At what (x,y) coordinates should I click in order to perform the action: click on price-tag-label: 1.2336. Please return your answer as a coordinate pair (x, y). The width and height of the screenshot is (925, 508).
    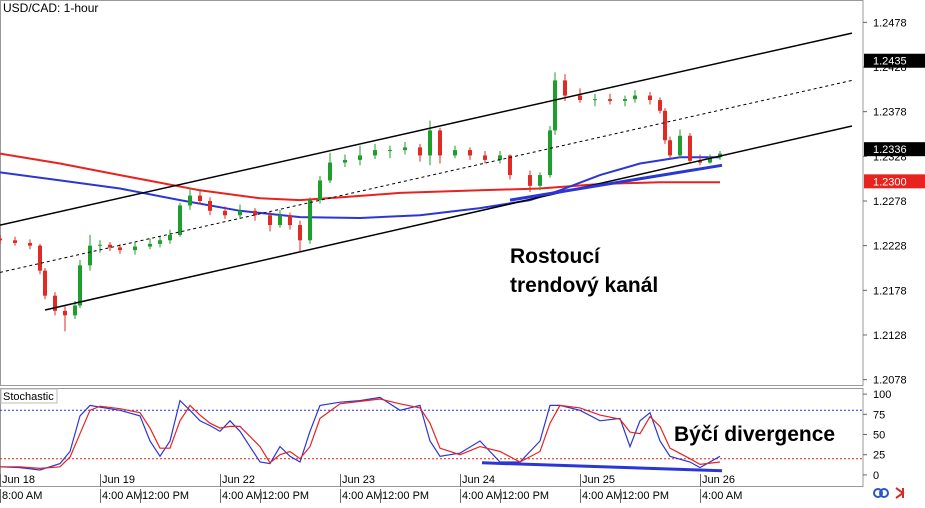
    Looking at the image, I should click on (890, 150).